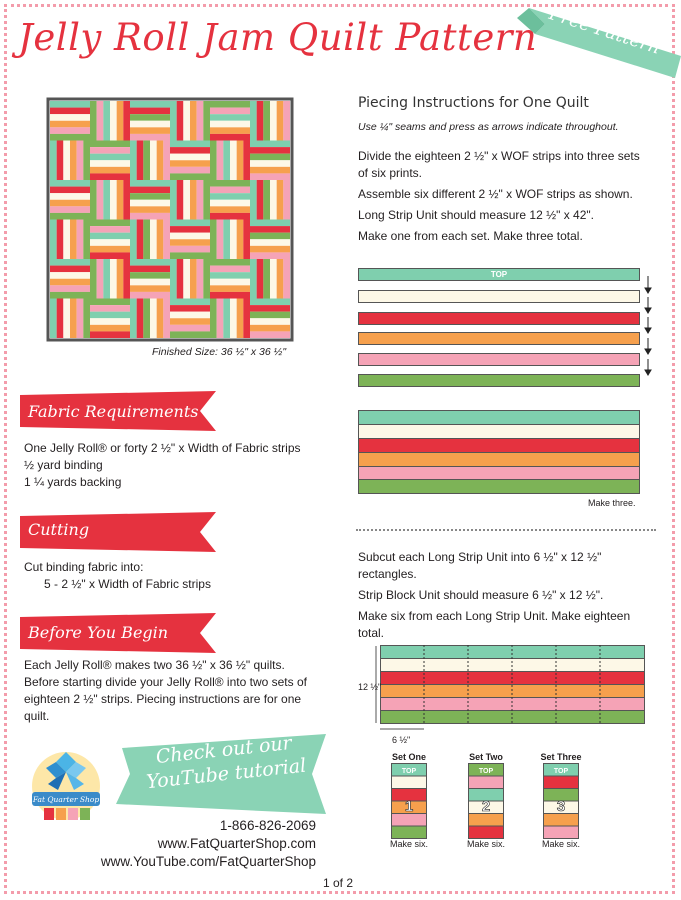 This screenshot has width=681, height=900. I want to click on cutting-line-1: Cut binding fabric into:, so click(84, 567).